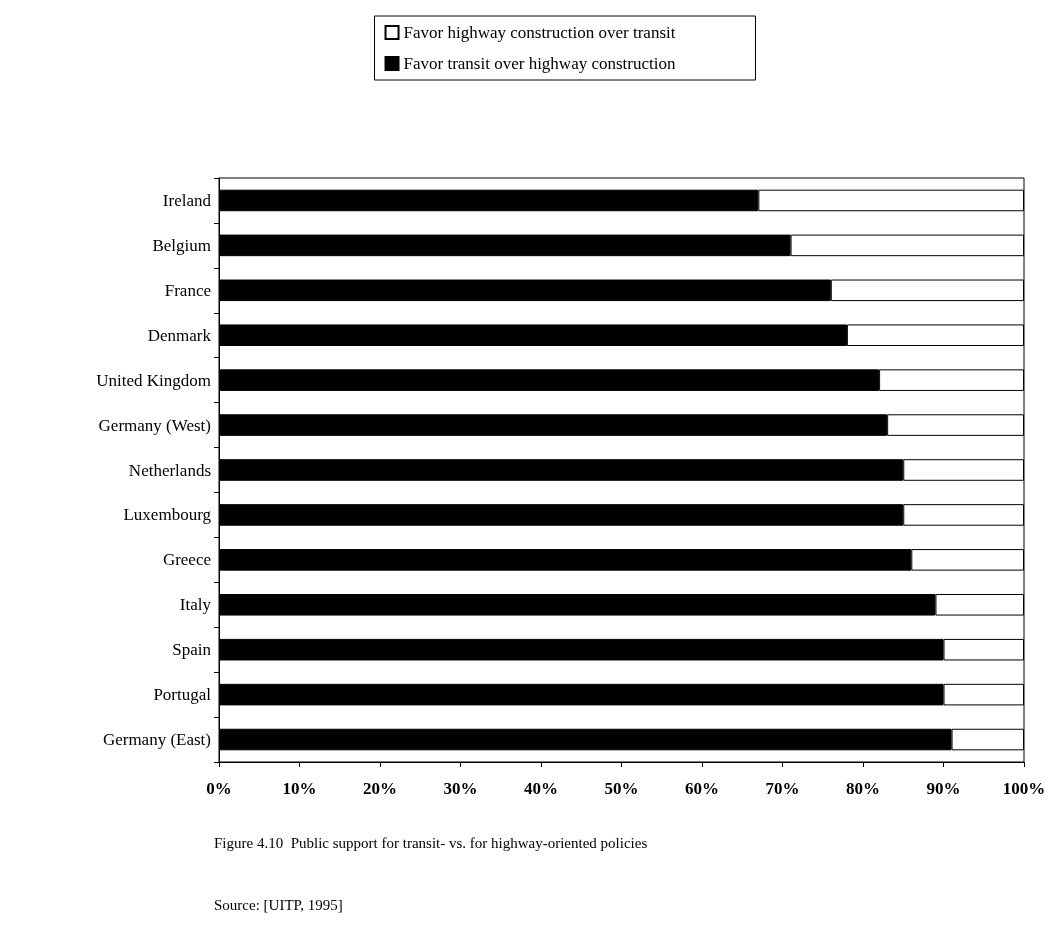 The width and height of the screenshot is (1060, 947). What do you see at coordinates (153, 380) in the screenshot?
I see `y-tick-label: United Kingdom` at bounding box center [153, 380].